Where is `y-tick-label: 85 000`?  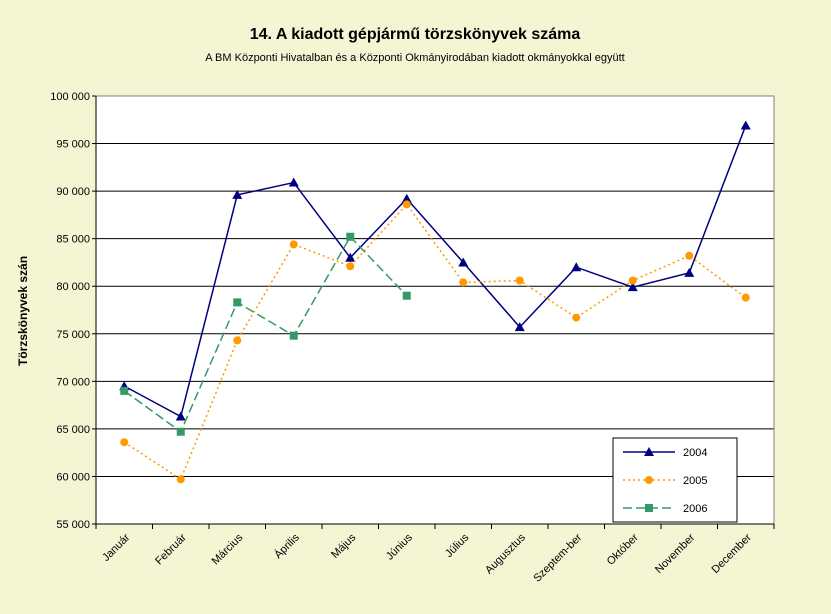
y-tick-label: 85 000 is located at coordinates (73, 240).